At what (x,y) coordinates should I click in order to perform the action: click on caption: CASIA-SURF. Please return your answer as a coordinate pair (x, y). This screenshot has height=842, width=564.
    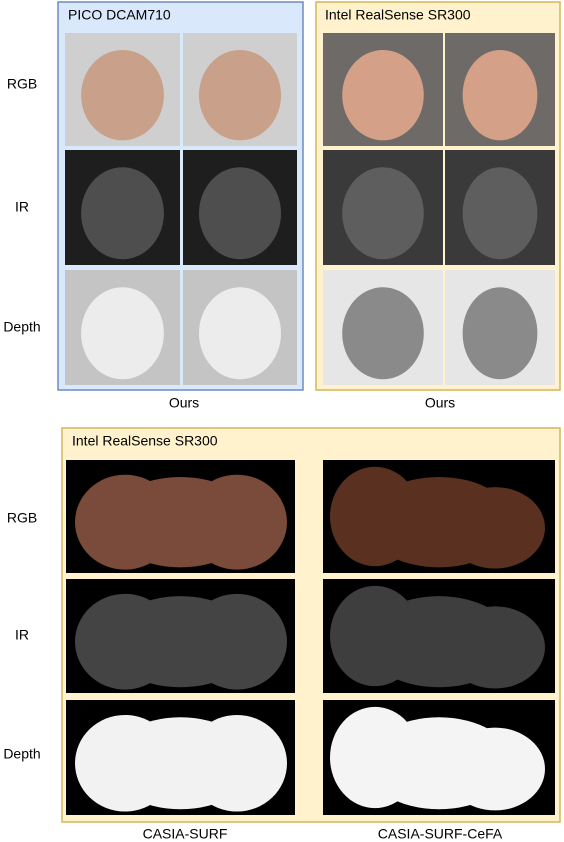
    Looking at the image, I should click on (185, 834).